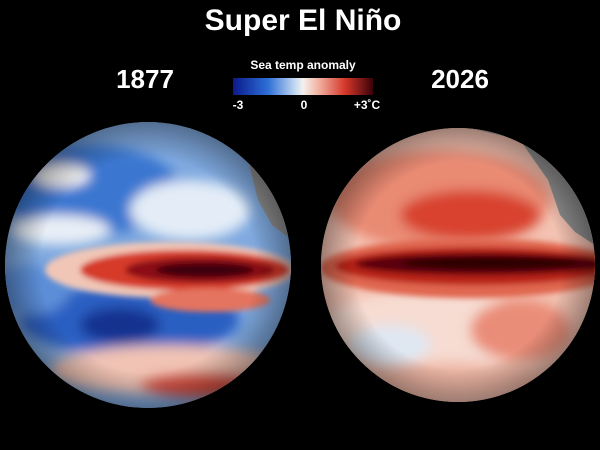 This screenshot has width=600, height=450. What do you see at coordinates (303, 65) in the screenshot?
I see `legend-title: Sea temp anomaly` at bounding box center [303, 65].